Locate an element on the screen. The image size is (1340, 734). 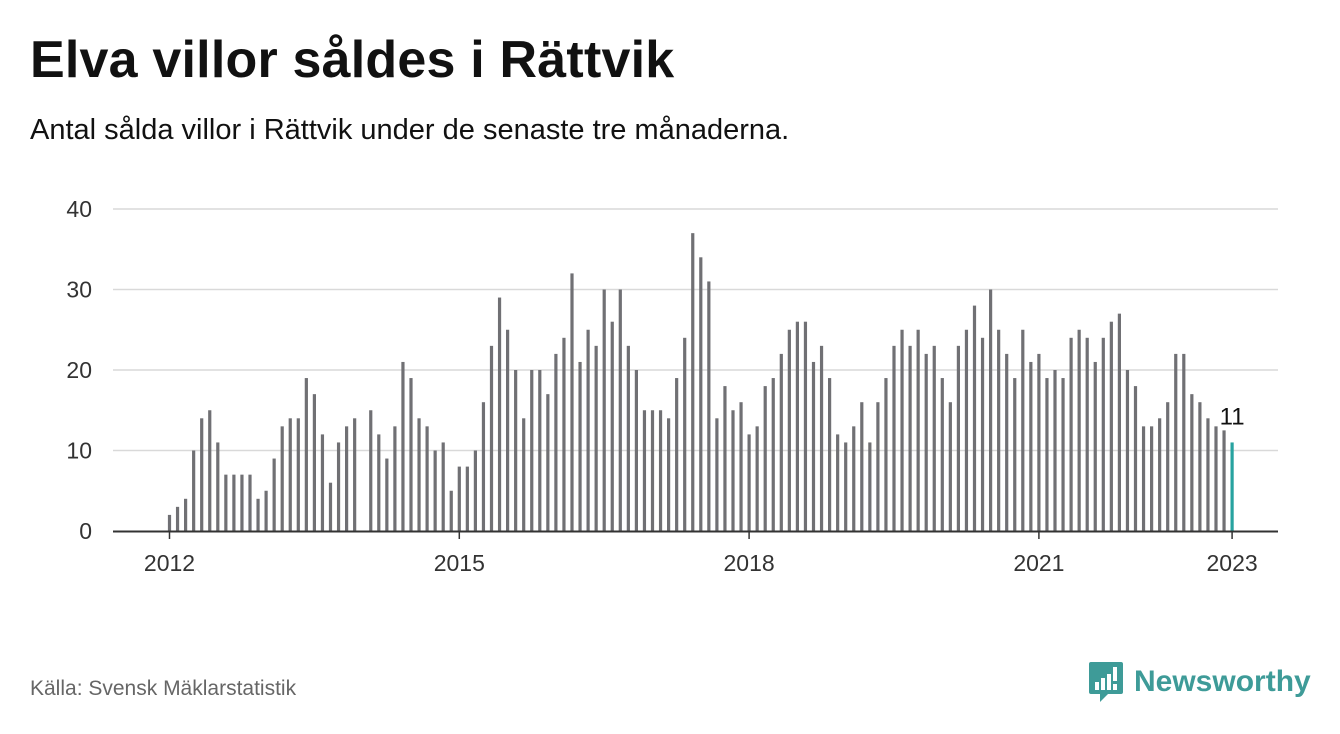
y-tick-label: 20 is located at coordinates (79, 370).